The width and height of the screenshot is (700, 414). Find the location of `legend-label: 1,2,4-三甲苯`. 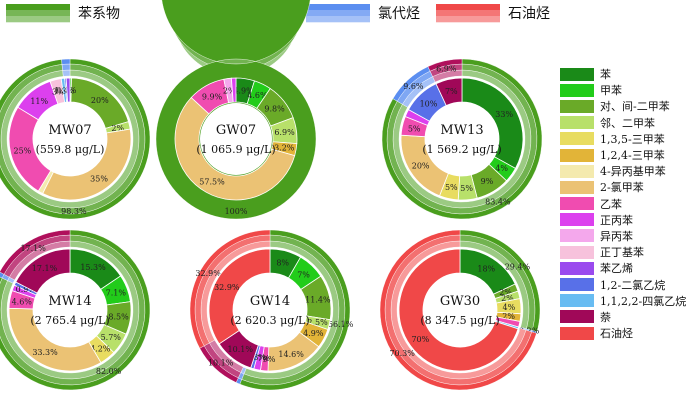

legend-label: 1,2,4-三甲苯 is located at coordinates (632, 156).